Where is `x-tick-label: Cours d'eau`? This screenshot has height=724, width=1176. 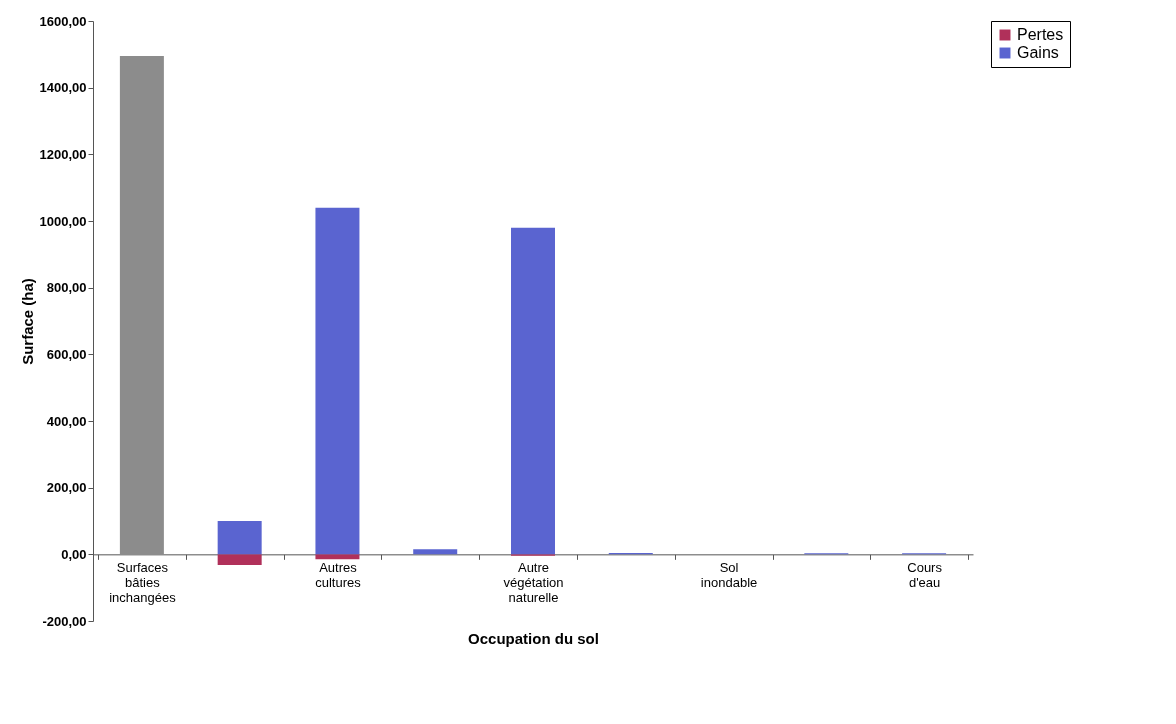 x-tick-label: Cours d'eau is located at coordinates (925, 574).